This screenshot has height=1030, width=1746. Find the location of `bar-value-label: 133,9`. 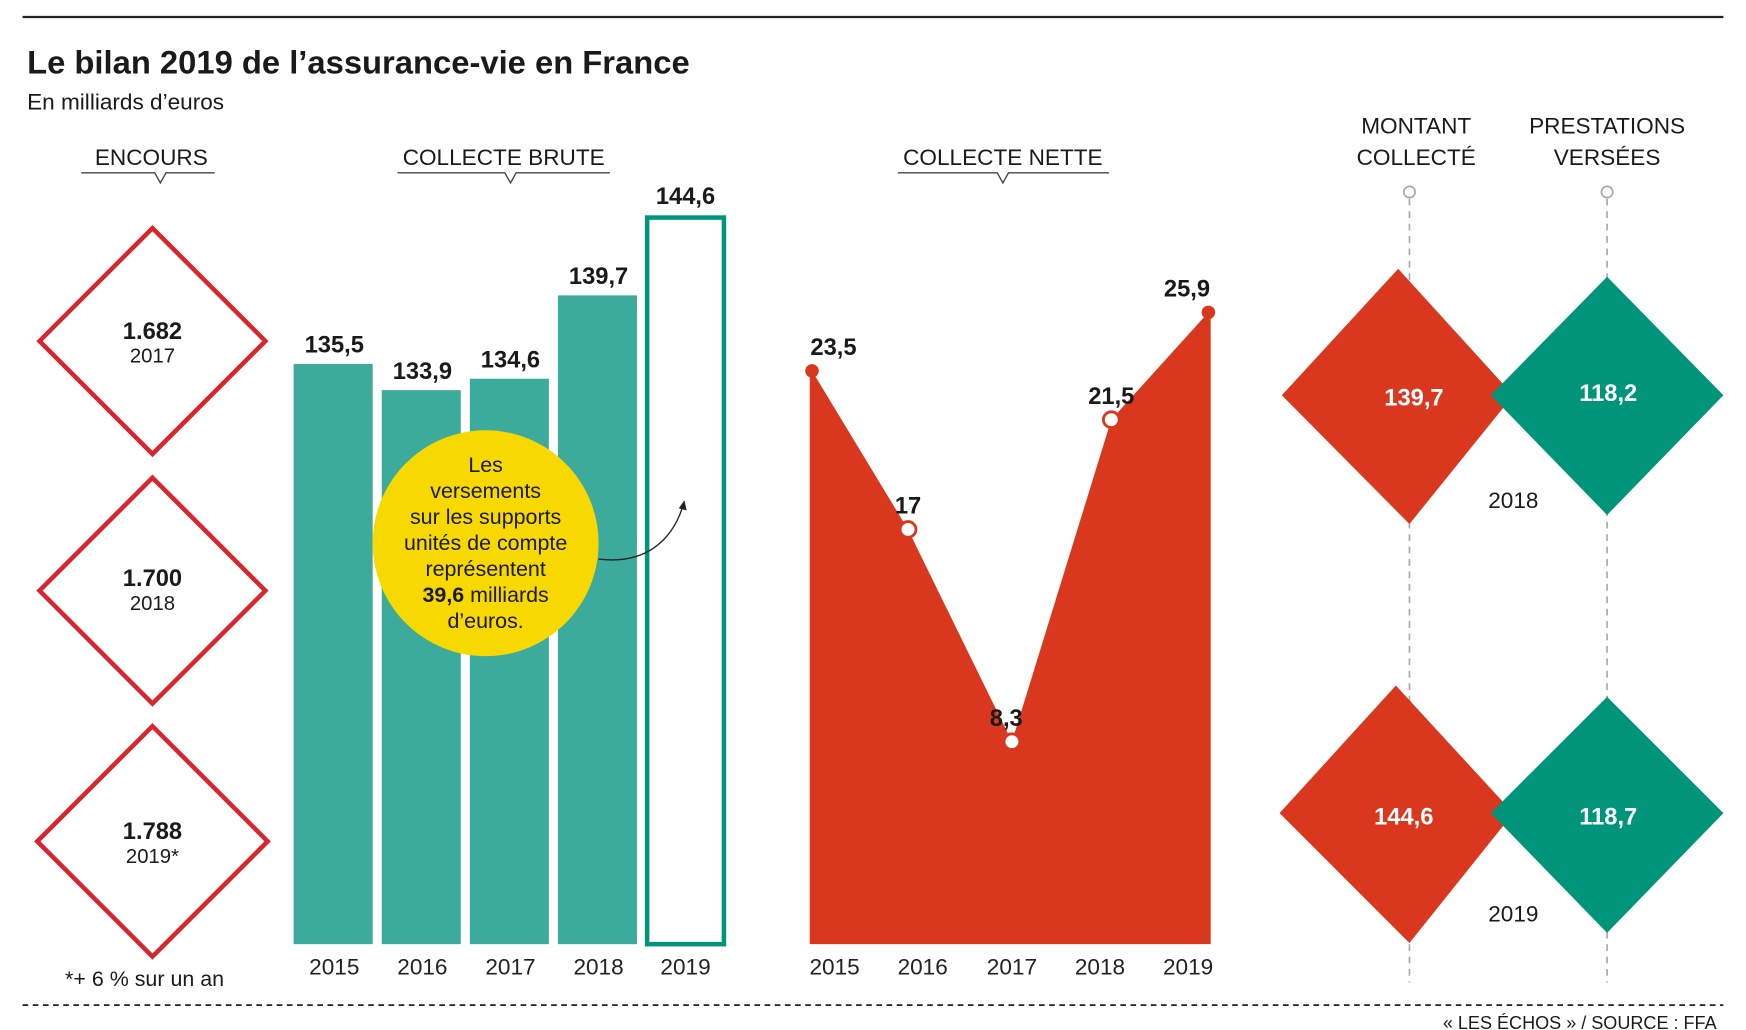

bar-value-label: 133,9 is located at coordinates (422, 372).